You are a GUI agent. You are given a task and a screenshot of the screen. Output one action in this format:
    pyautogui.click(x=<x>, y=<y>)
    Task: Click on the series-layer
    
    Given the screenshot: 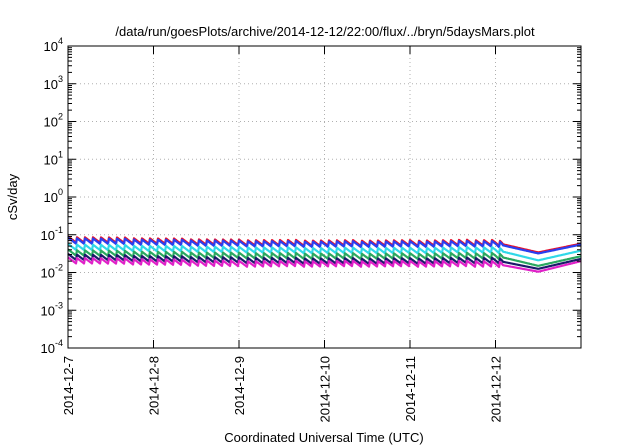 What is the action you would take?
    pyautogui.click(x=324, y=254)
    